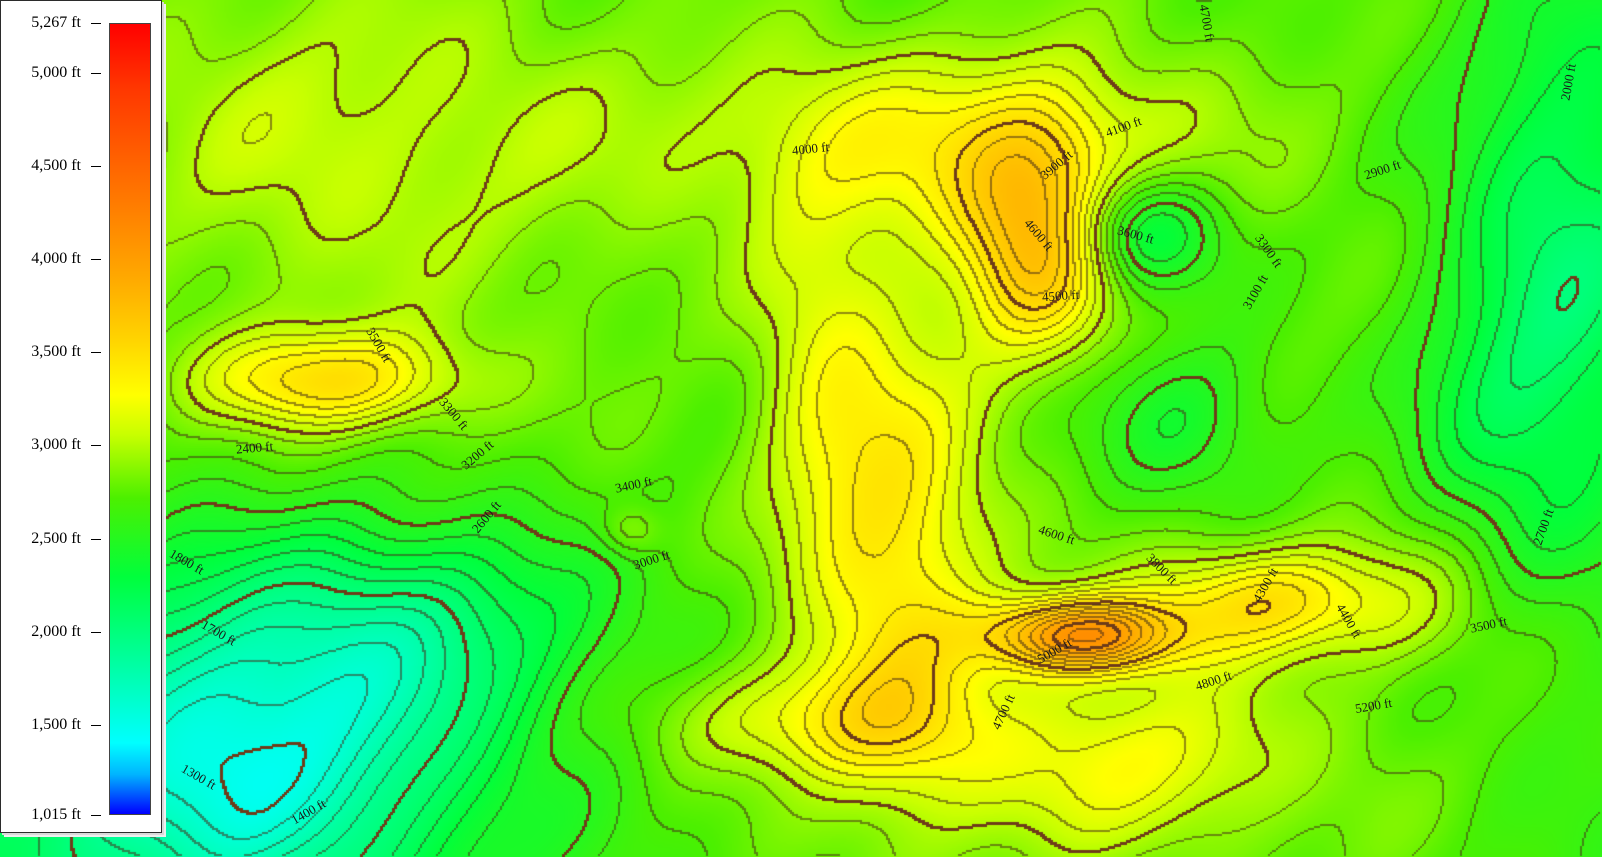 Image resolution: width=1602 pixels, height=857 pixels. What do you see at coordinates (56, 724) in the screenshot?
I see `legend-tick-label: 1,500 ft` at bounding box center [56, 724].